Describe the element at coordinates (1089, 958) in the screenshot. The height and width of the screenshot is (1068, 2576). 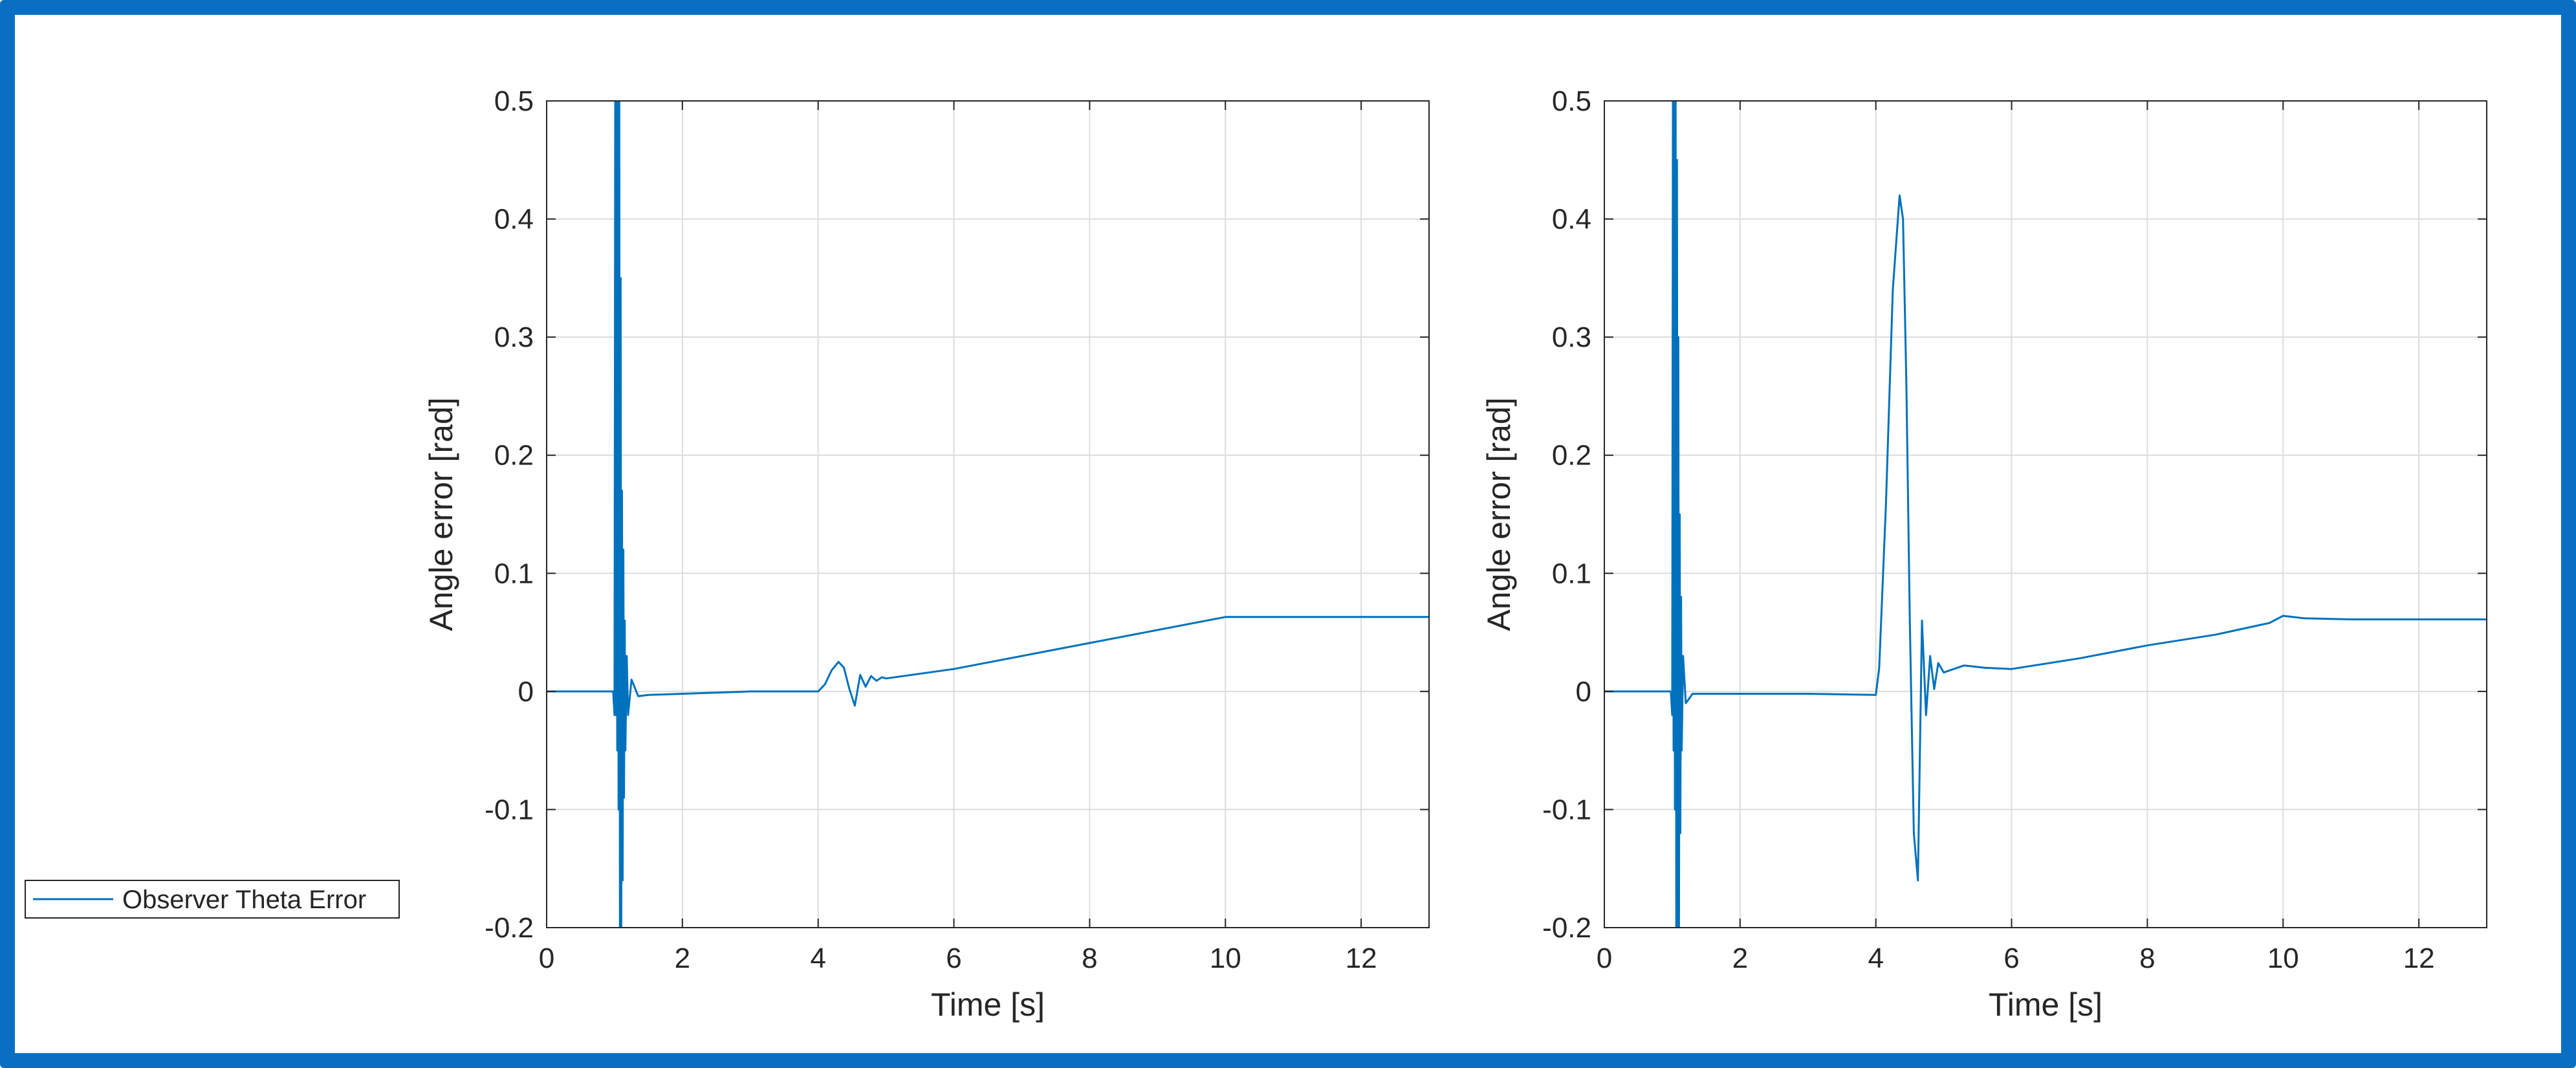
I see `left-x-tick-label: 8` at that location.